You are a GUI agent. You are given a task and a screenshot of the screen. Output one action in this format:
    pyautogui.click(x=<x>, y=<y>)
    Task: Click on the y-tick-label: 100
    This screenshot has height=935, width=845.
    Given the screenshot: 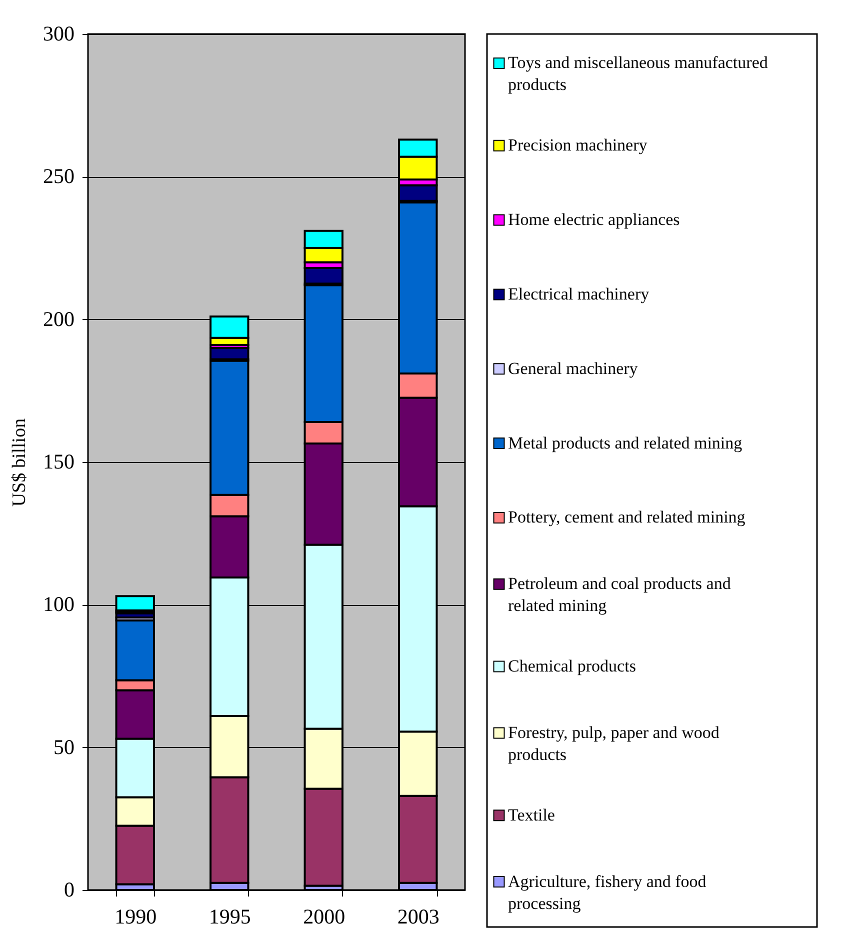 What is the action you would take?
    pyautogui.click(x=58, y=604)
    